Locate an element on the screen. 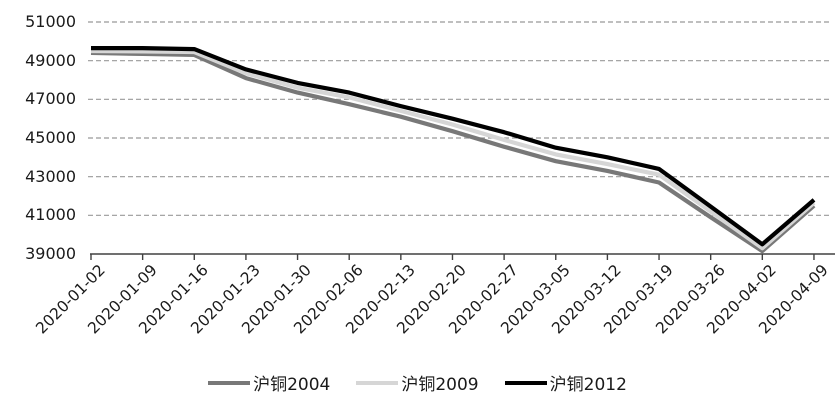 The image size is (835, 404). legend-item-hutong-2012: 沪铜2012 is located at coordinates (565, 382).